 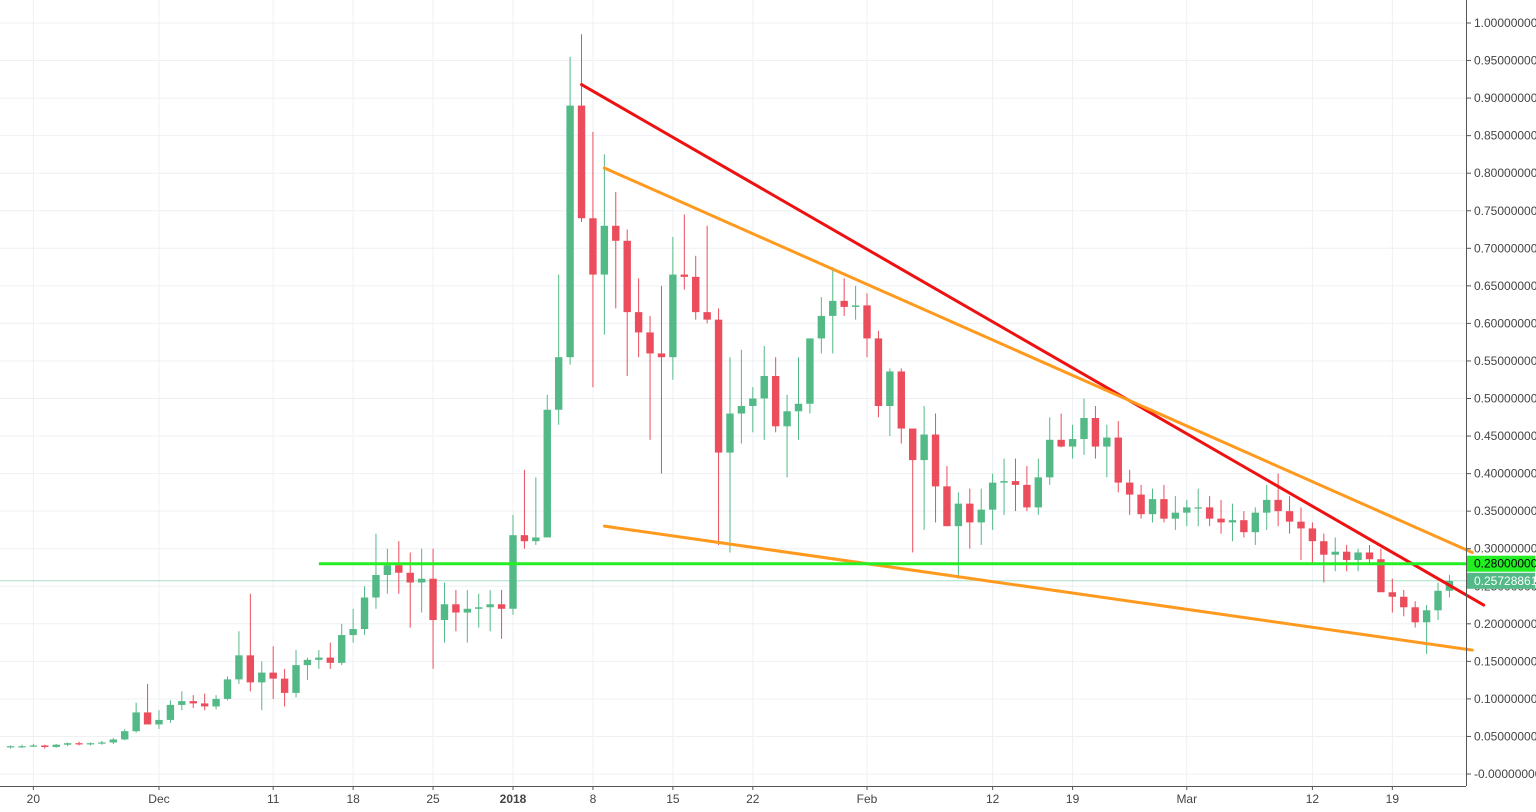 I want to click on trendline, so click(x=1038, y=588).